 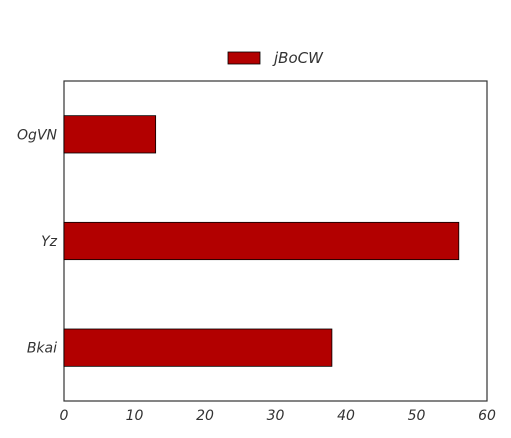 I want to click on y-axis: OgVN Yz Bkai, so click(x=37, y=241).